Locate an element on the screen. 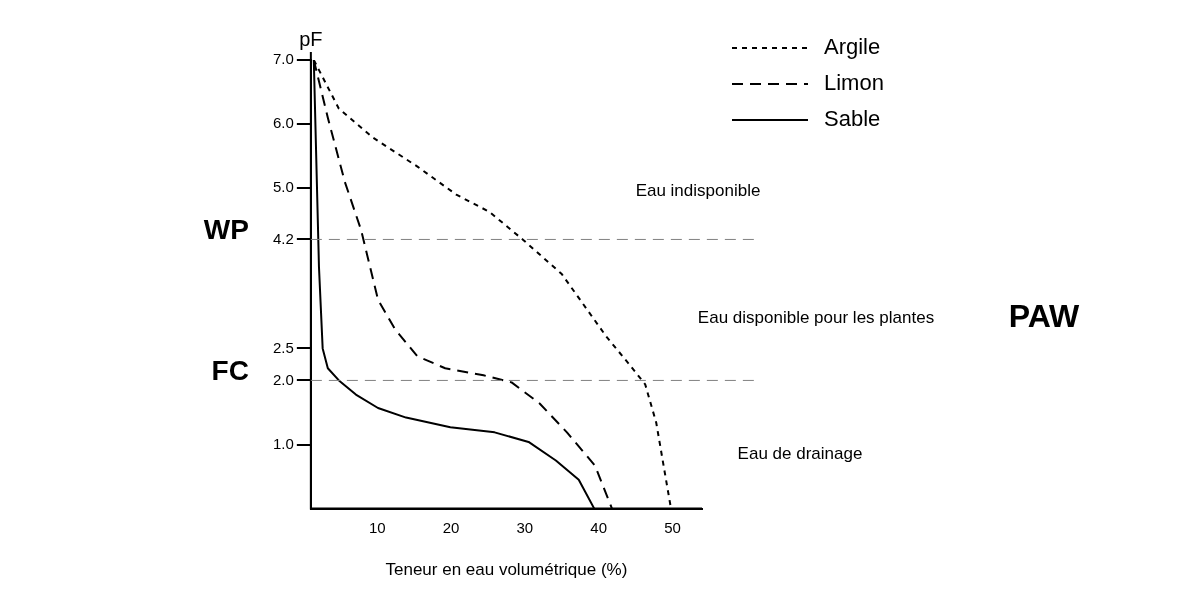 The height and width of the screenshot is (603, 1200). y-tick-label: 2.0 is located at coordinates (283, 379).